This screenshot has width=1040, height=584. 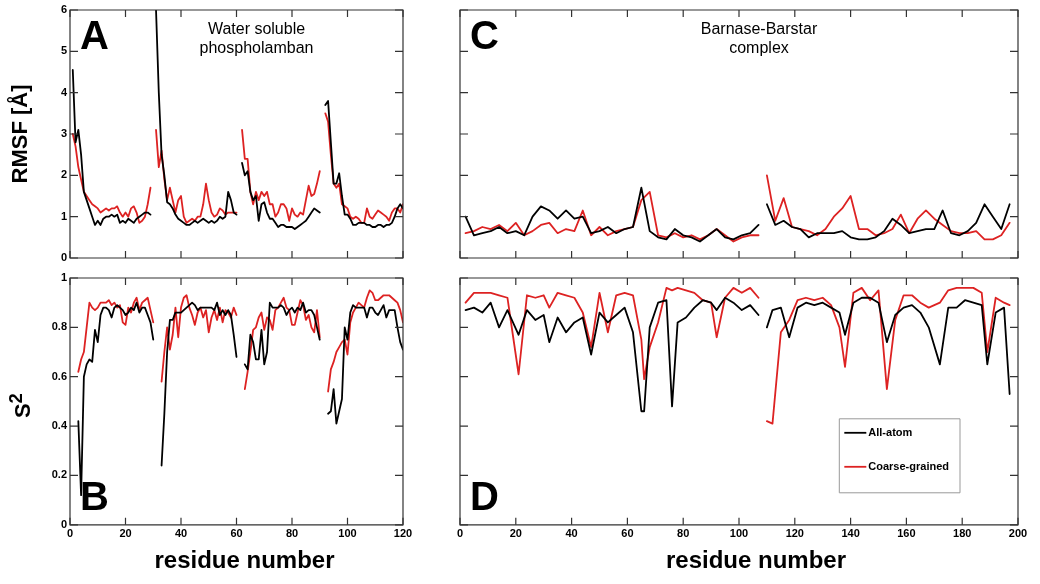 What do you see at coordinates (63, 50) in the screenshot?
I see `y-tick-label: 5` at bounding box center [63, 50].